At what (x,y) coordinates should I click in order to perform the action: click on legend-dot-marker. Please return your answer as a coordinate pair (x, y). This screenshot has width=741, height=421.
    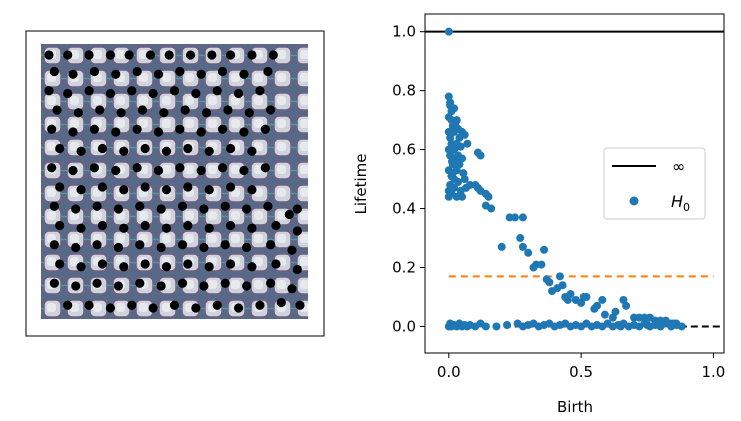
    Looking at the image, I should click on (634, 201).